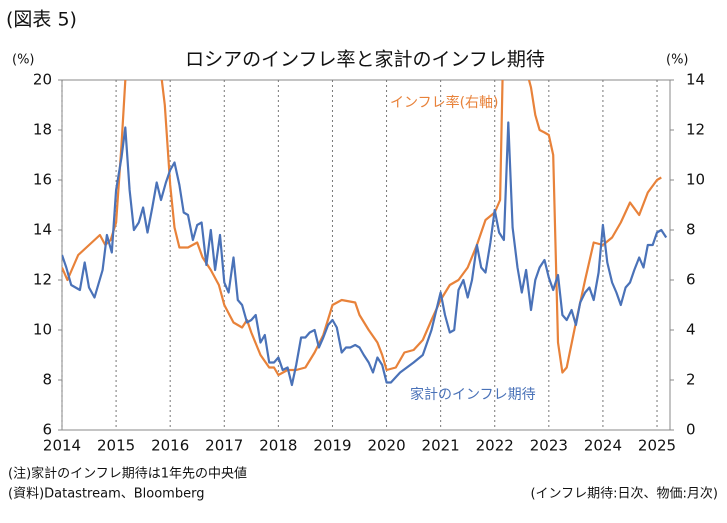  What do you see at coordinates (691, 430) in the screenshot?
I see `y2-tick-label: 0` at bounding box center [691, 430].